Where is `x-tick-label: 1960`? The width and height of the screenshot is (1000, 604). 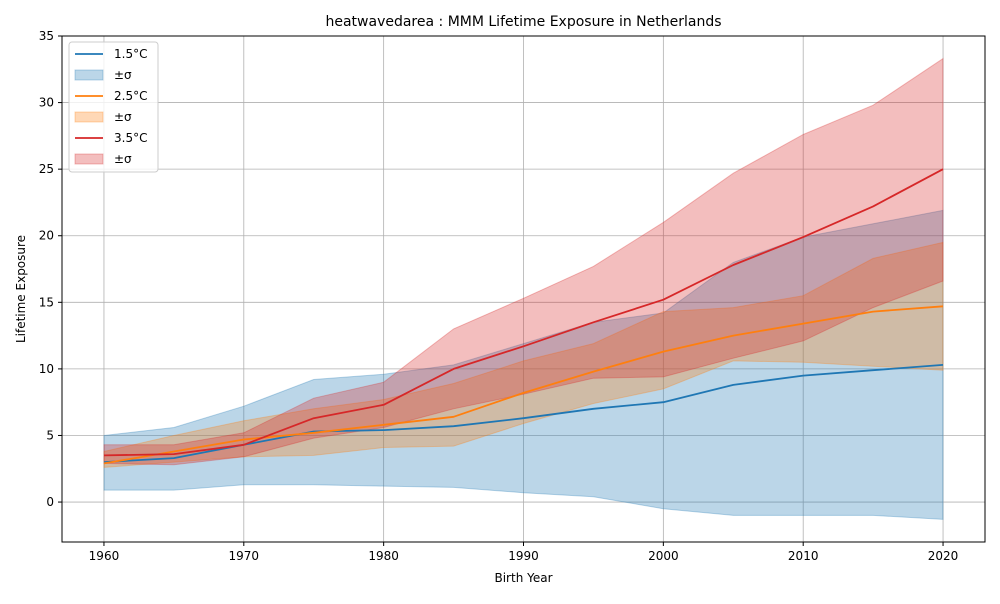
x-tick-label: 1960 is located at coordinates (104, 556).